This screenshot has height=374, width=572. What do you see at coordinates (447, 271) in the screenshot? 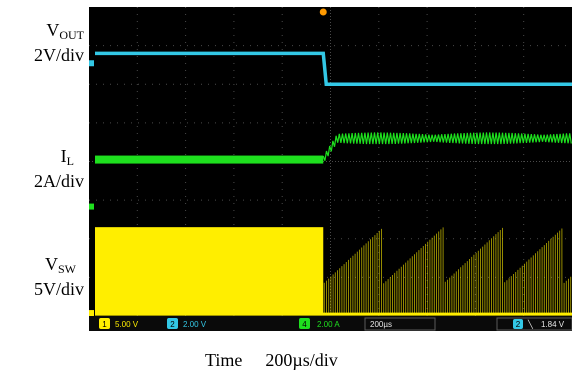
I see `vsw-burst-switching` at bounding box center [447, 271].